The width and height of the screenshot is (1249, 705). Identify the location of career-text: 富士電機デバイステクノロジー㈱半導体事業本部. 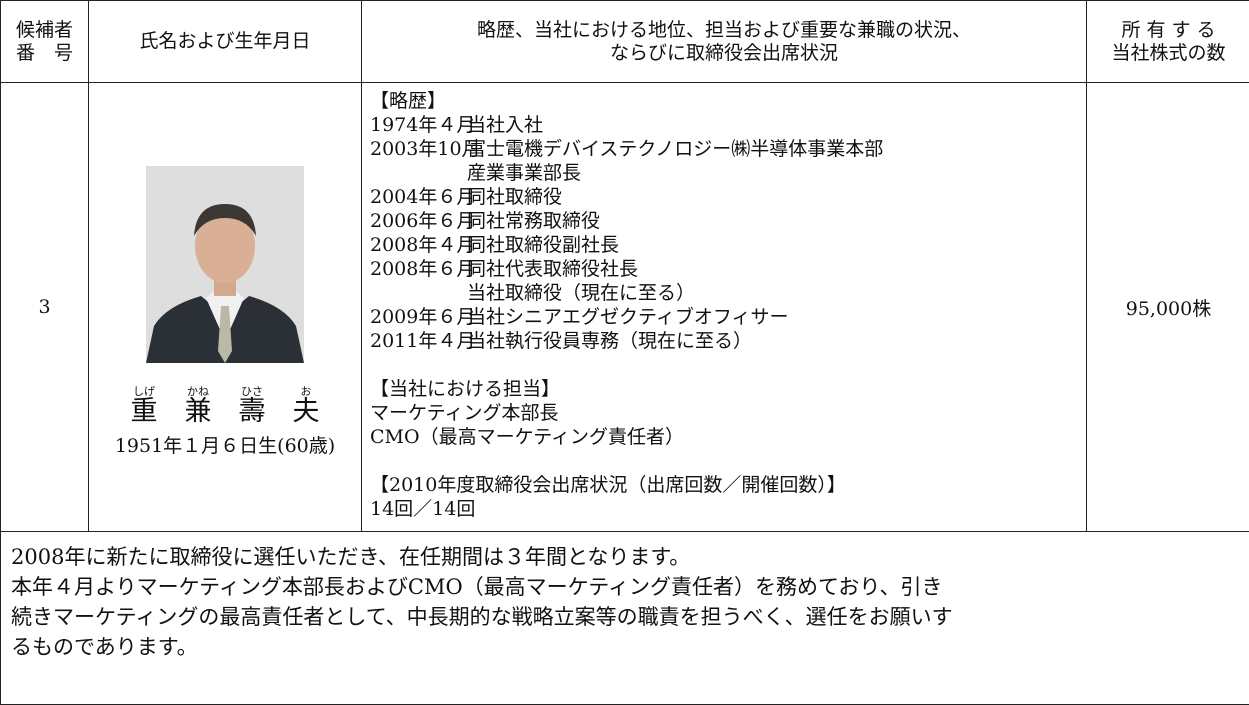
(675, 149).